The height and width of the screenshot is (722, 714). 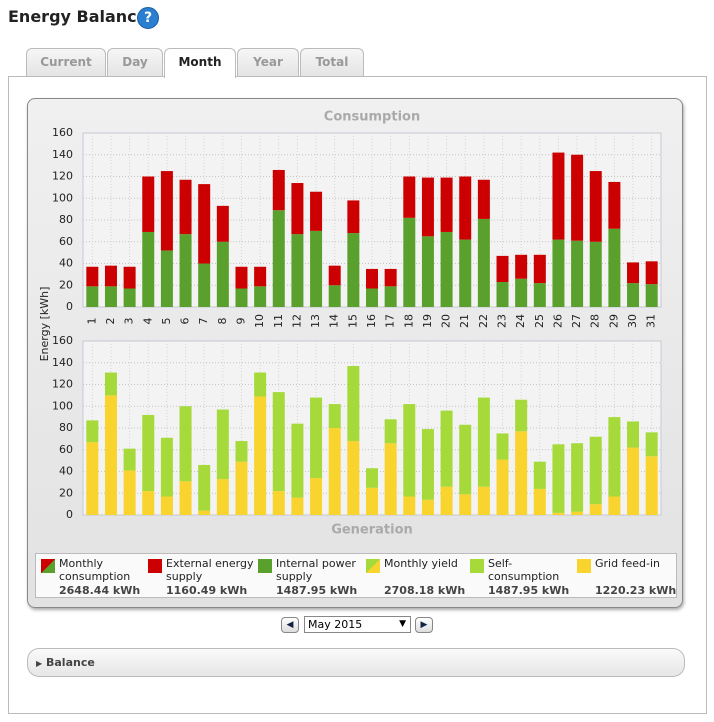 What do you see at coordinates (613, 321) in the screenshot?
I see `x-tick-label: 29` at bounding box center [613, 321].